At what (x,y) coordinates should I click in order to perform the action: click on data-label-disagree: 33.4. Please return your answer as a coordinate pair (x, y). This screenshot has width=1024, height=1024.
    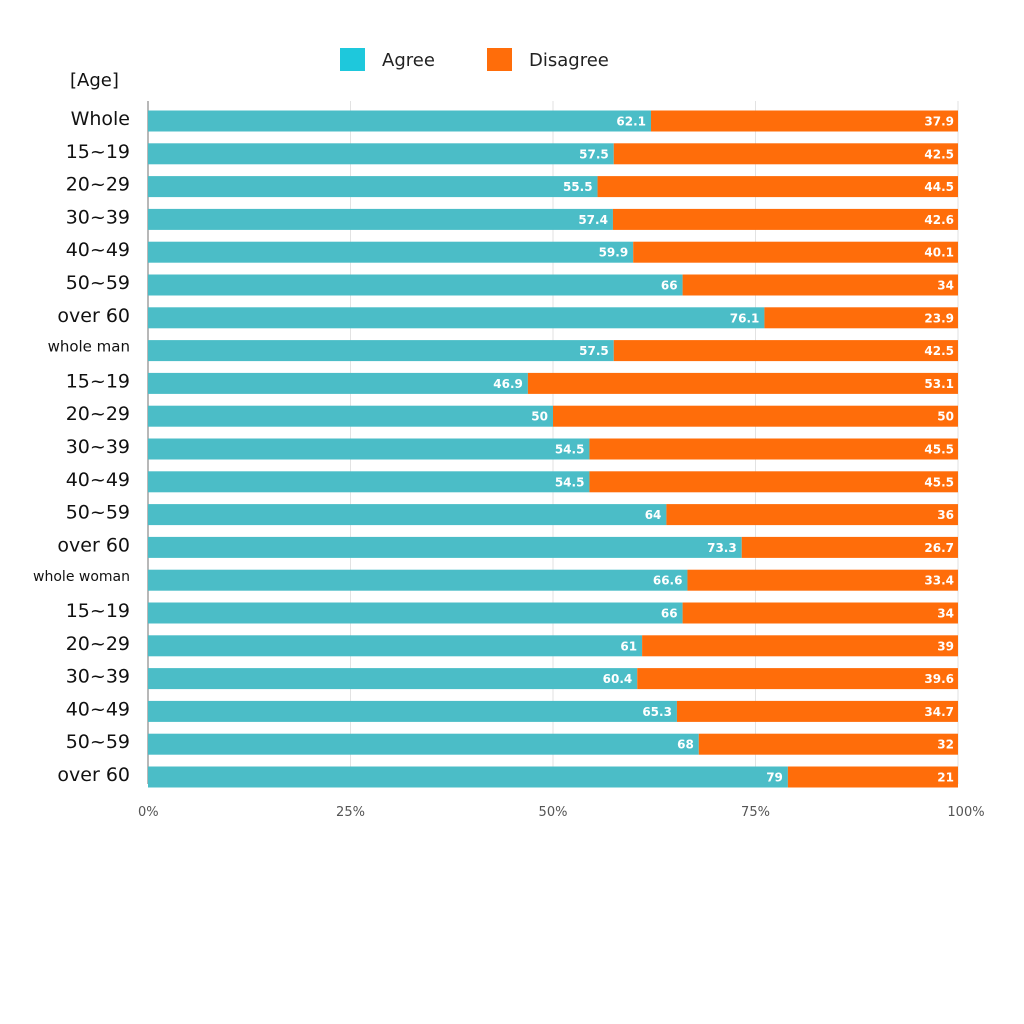
    Looking at the image, I should click on (939, 581).